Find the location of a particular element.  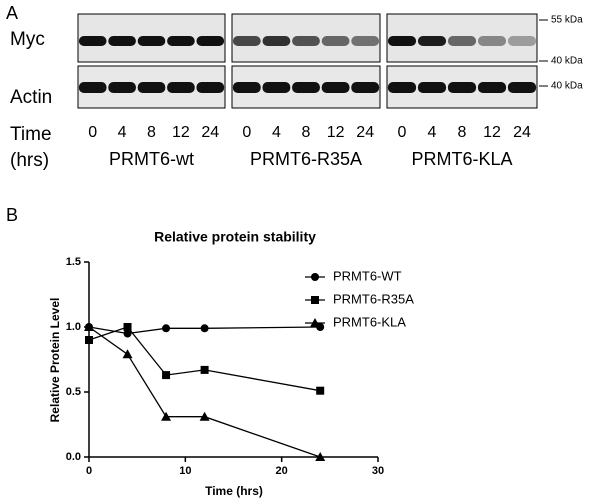

group-name: PRMT6-R35A is located at coordinates (306, 159).